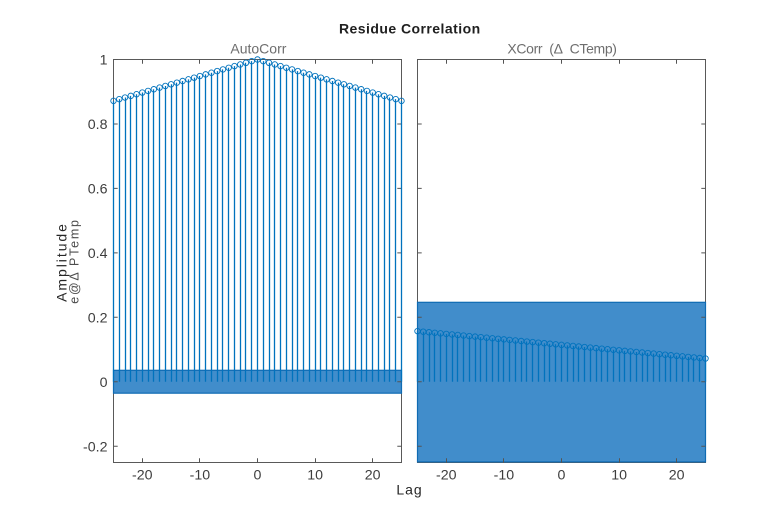 This screenshot has width=780, height=520. Describe the element at coordinates (75, 260) in the screenshot. I see `svg-text: e@Δ PTemp` at that location.